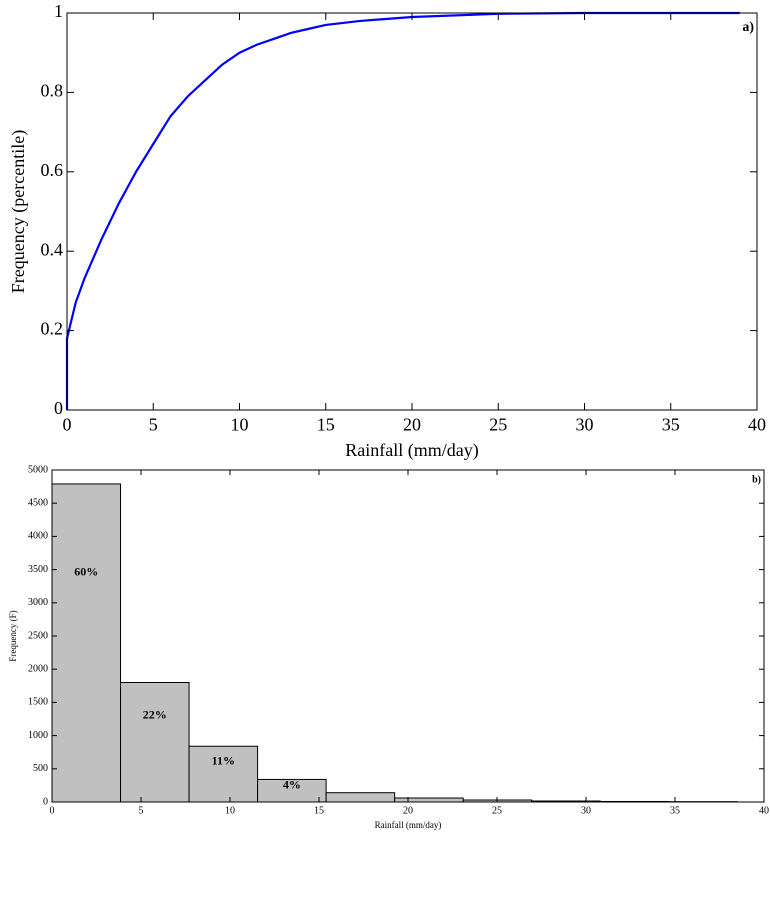 The width and height of the screenshot is (770, 917). I want to click on y-tick-label: 5000, so click(38, 469).